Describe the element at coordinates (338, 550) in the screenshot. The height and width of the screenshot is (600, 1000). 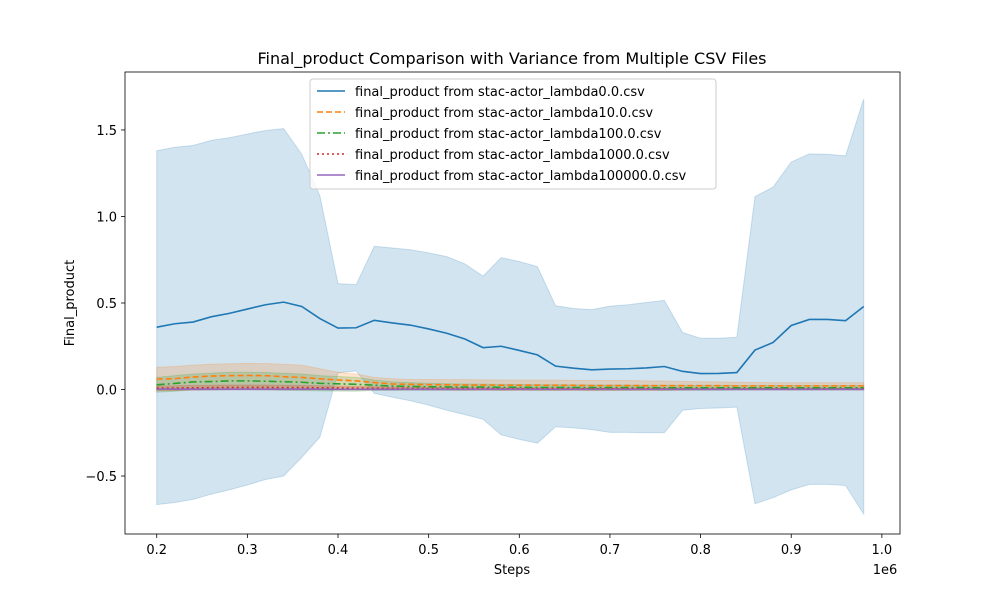
I see `x-tick-label: 0.4` at that location.